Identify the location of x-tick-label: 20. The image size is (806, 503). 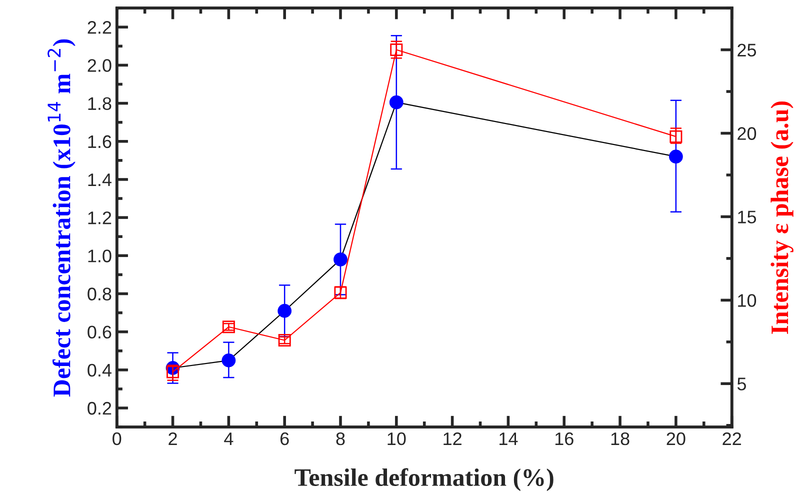
(676, 439).